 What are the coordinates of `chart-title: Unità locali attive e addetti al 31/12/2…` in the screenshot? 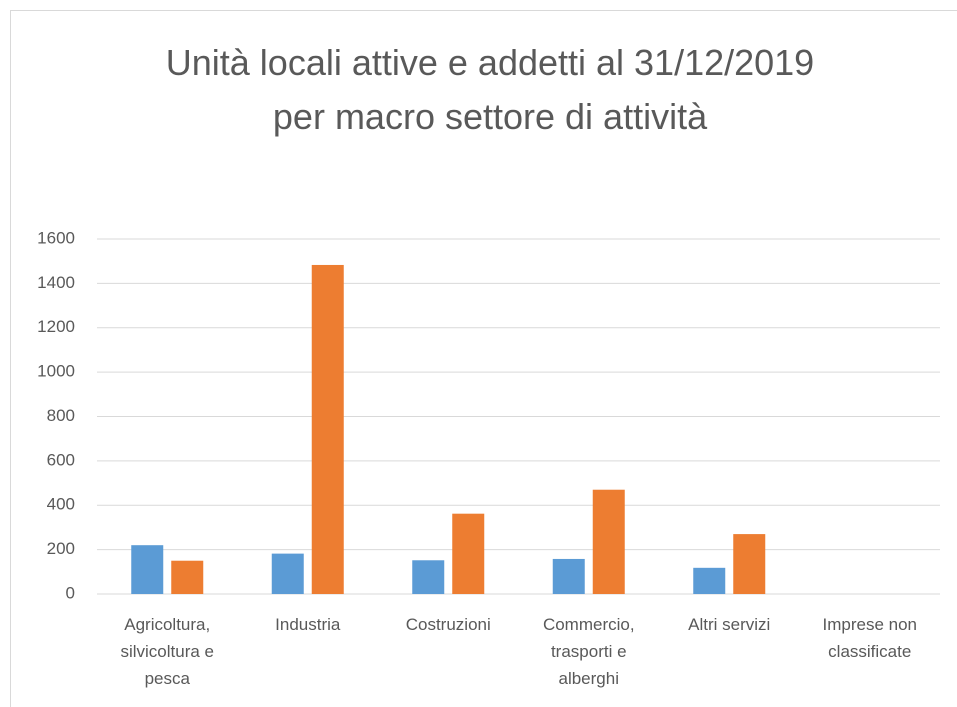 It's located at (490, 89).